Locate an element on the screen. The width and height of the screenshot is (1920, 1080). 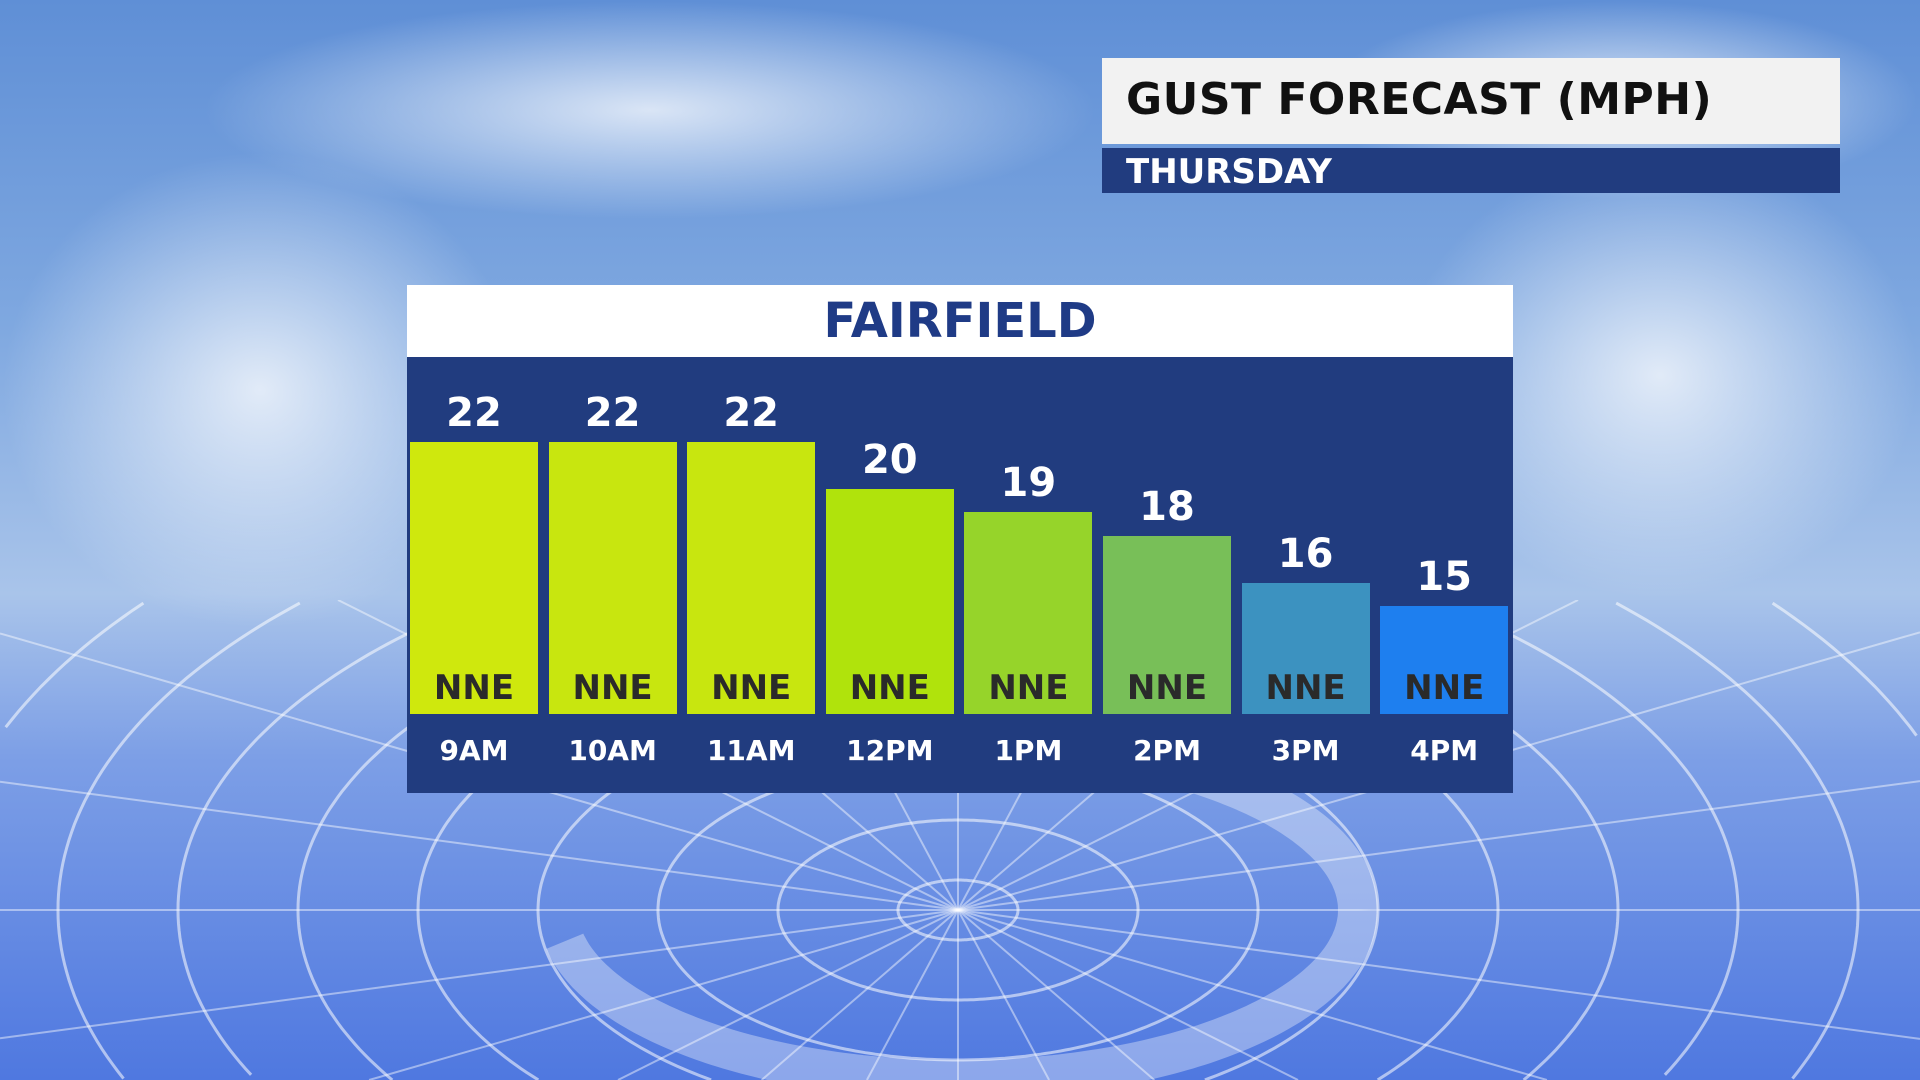
bar-10AM: NNE is located at coordinates (612, 578).